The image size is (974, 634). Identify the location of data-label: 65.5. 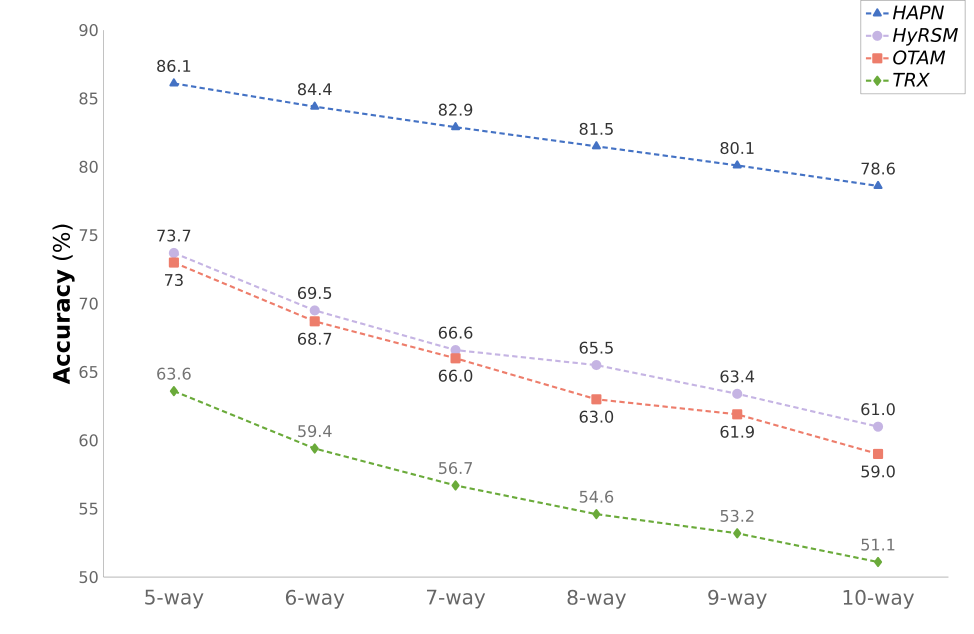
(596, 348).